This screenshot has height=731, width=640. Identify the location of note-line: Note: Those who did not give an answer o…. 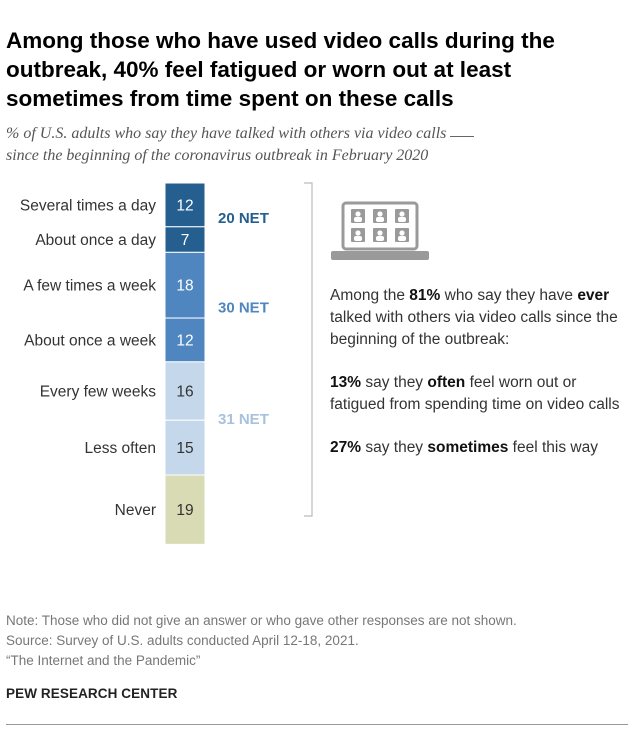
(261, 620).